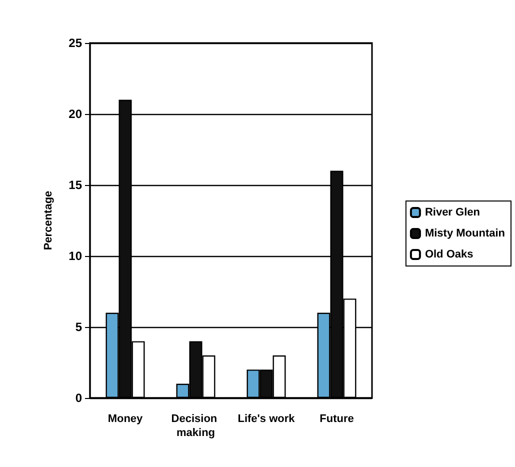  What do you see at coordinates (195, 426) in the screenshot?
I see `x-tick-label: Decision making` at bounding box center [195, 426].